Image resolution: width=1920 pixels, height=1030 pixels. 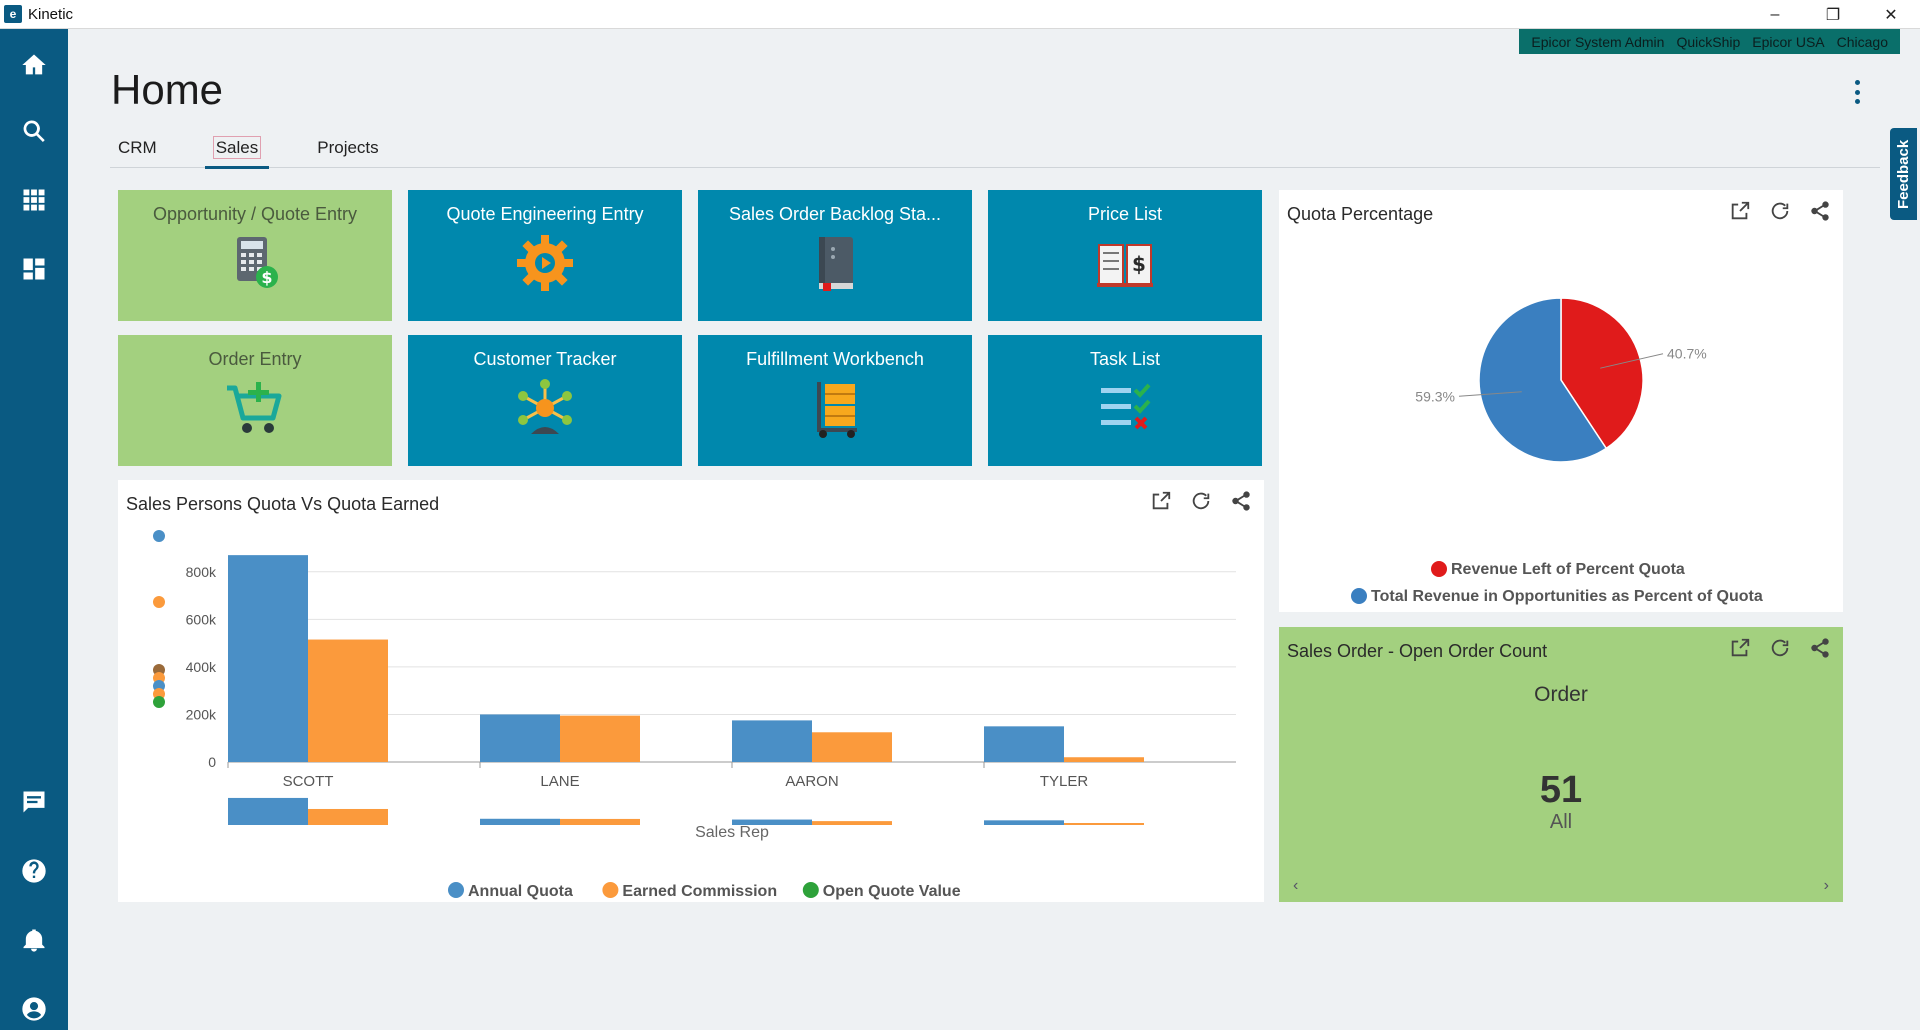 What do you see at coordinates (1125, 214) in the screenshot?
I see `tile-label: Price List` at bounding box center [1125, 214].